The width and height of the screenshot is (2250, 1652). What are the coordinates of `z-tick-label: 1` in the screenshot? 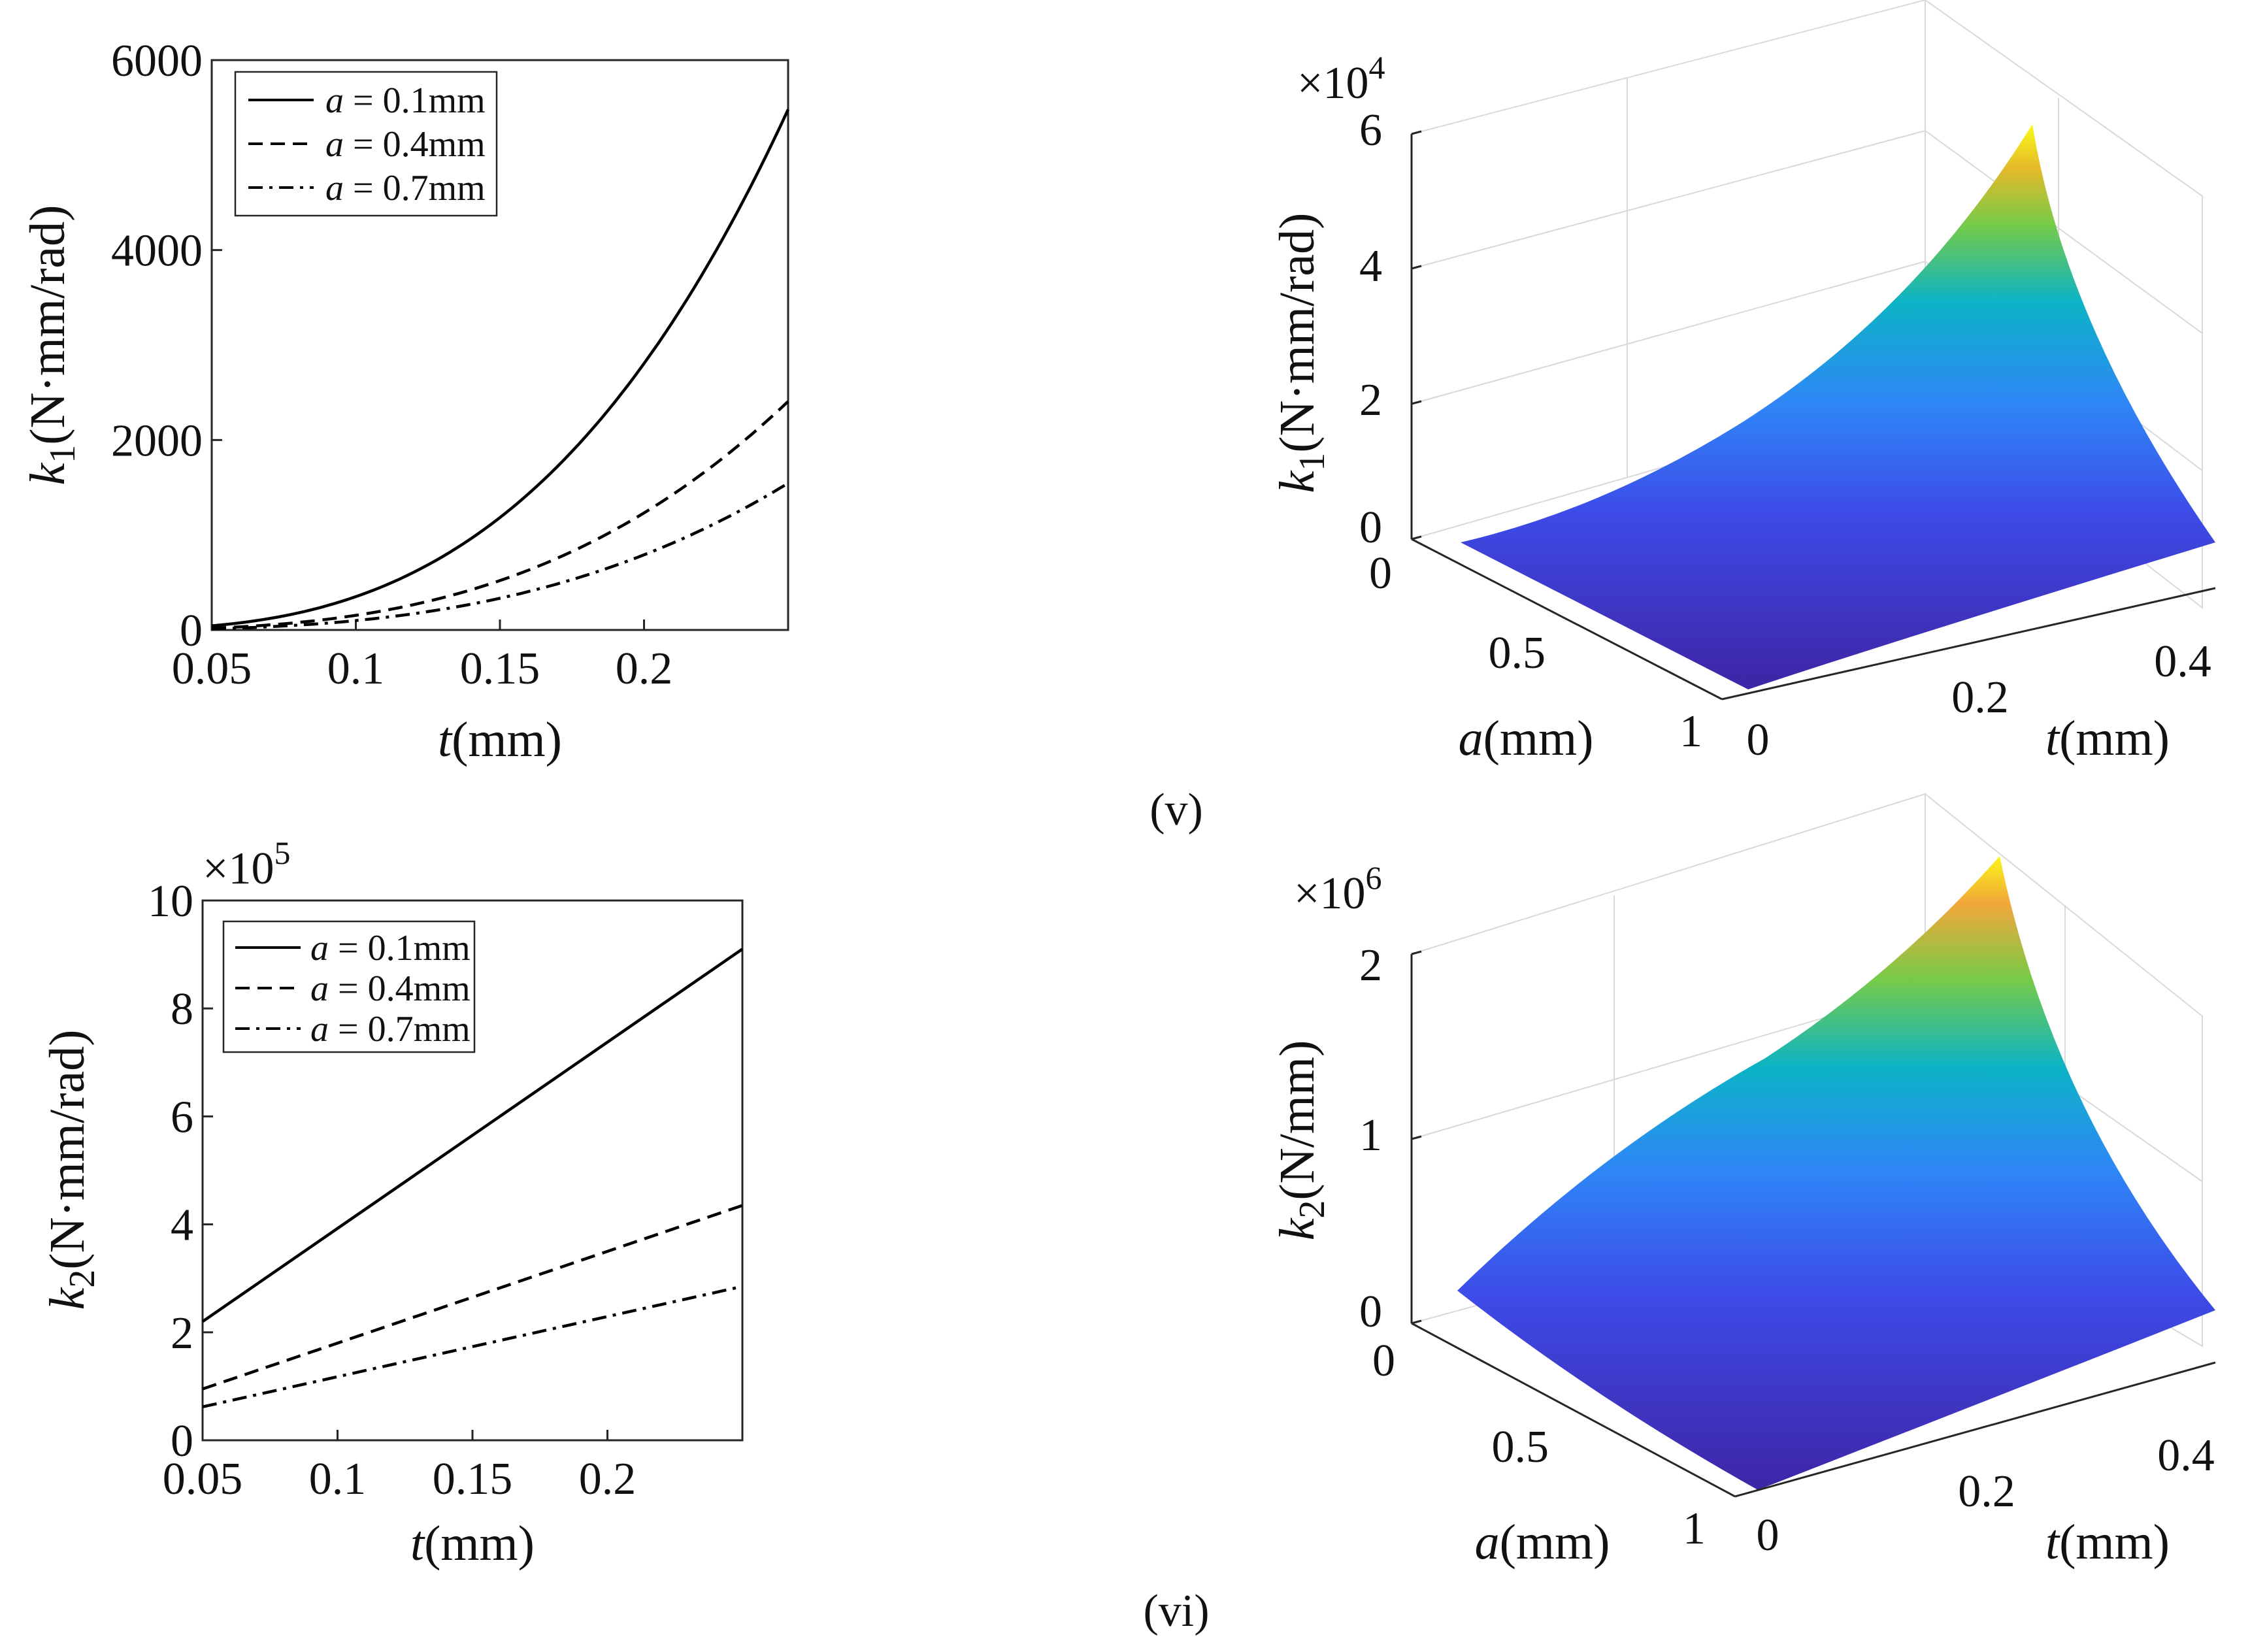 It's located at (1370, 1135).